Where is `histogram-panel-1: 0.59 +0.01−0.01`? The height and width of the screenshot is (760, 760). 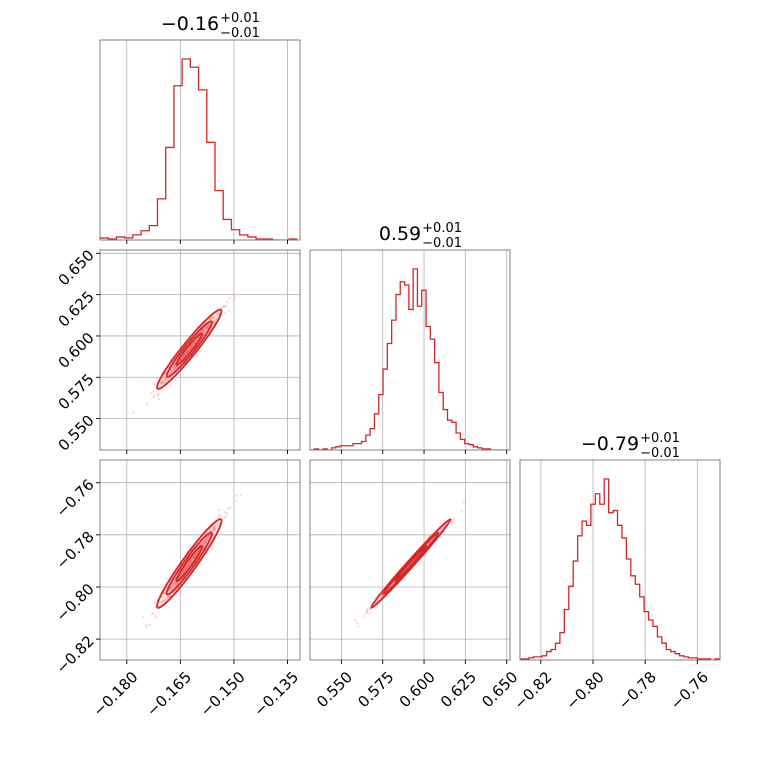
histogram-panel-1: 0.59 +0.01−0.01 is located at coordinates (410, 337).